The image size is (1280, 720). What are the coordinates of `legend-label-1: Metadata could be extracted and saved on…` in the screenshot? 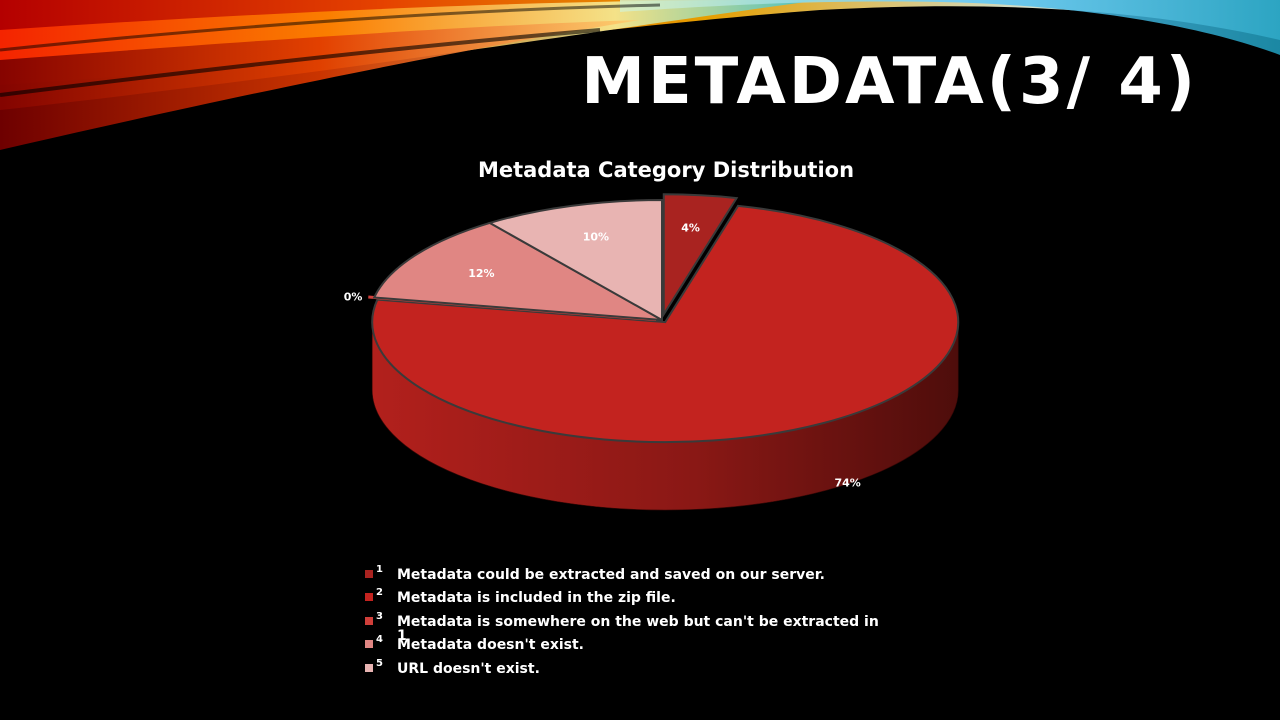 It's located at (611, 575).